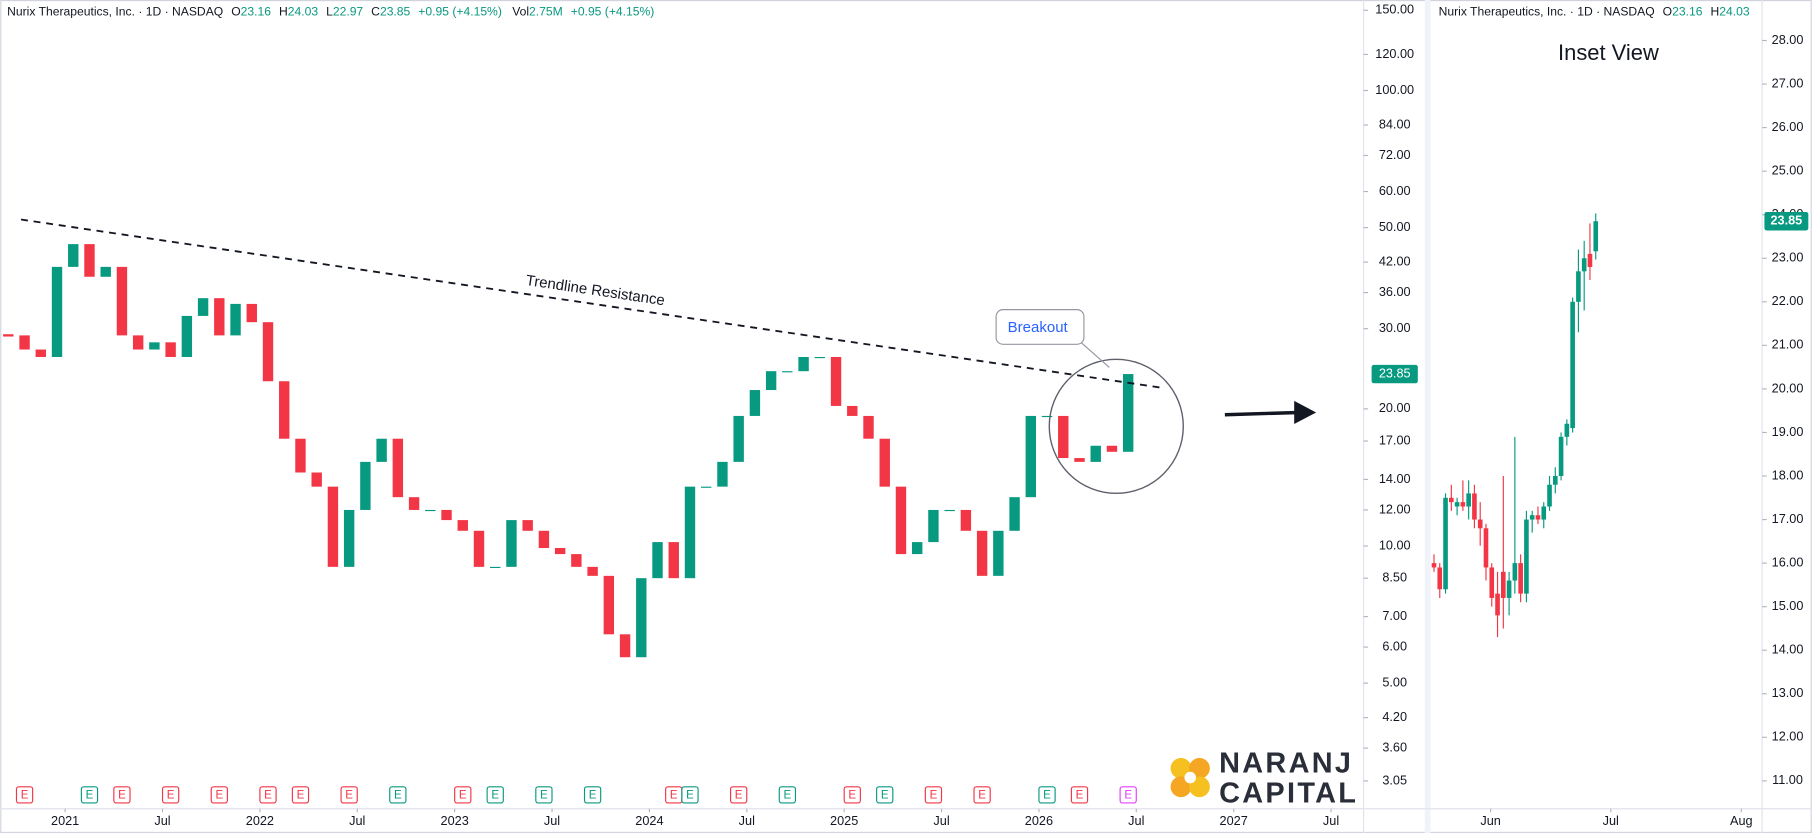 The image size is (1812, 833). Describe the element at coordinates (1395, 124) in the screenshot. I see `y-tick-label: 84.00` at that location.